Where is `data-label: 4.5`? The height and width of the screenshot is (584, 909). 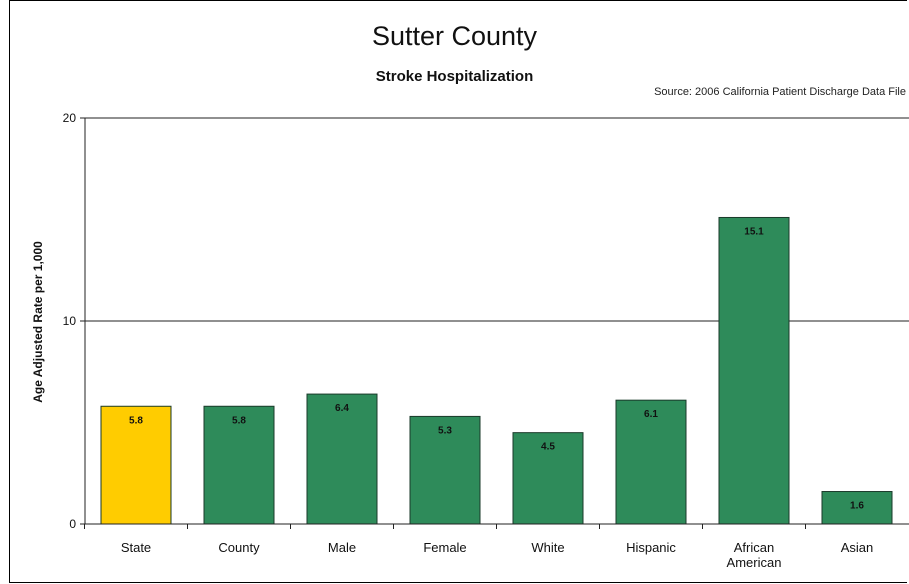
data-label: 4.5 is located at coordinates (548, 447).